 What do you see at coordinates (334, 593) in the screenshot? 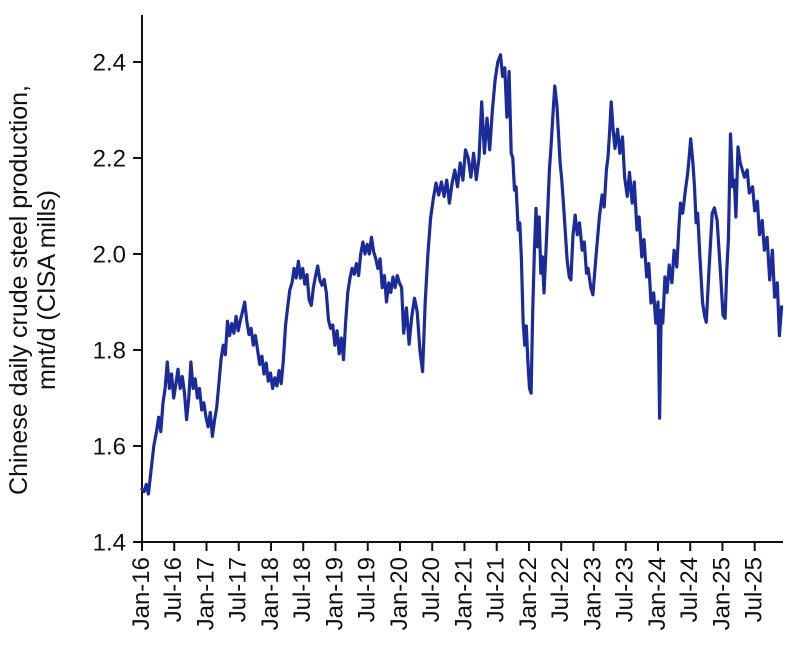
I see `x-tick-label: Jan-19` at bounding box center [334, 593].